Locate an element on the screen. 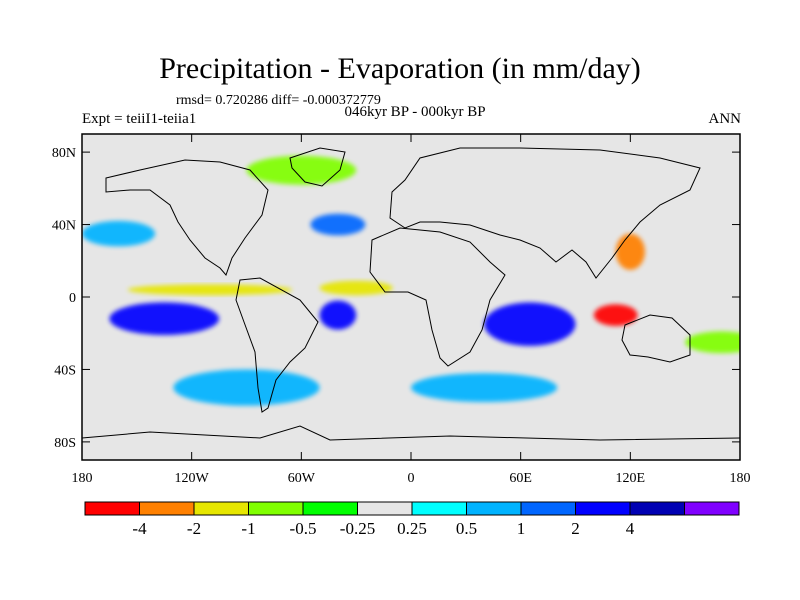 This screenshot has height=600, width=800. colorbar-label: 0.5 is located at coordinates (466, 528).